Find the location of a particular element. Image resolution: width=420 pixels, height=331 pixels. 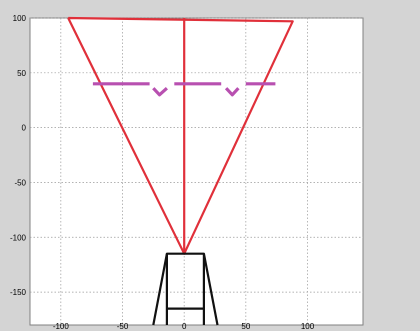

y-tick-label: 50 is located at coordinates (21, 73).